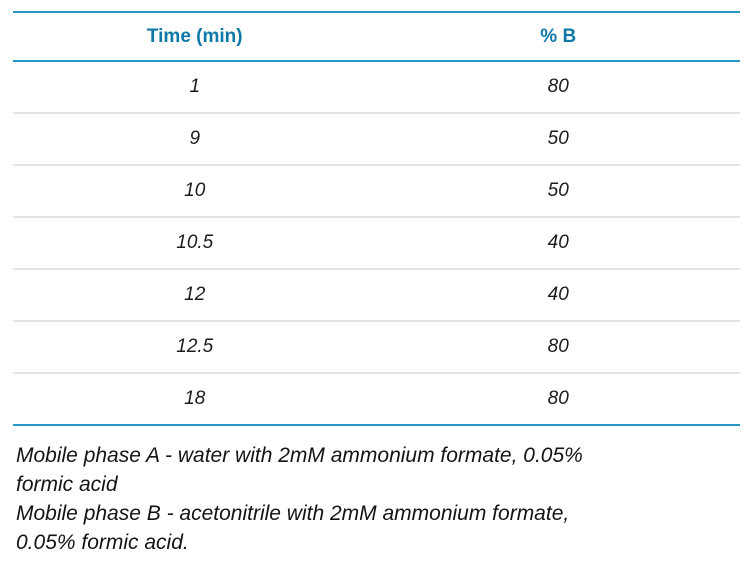  Describe the element at coordinates (195, 242) in the screenshot. I see `time-cell: 10.5` at that location.